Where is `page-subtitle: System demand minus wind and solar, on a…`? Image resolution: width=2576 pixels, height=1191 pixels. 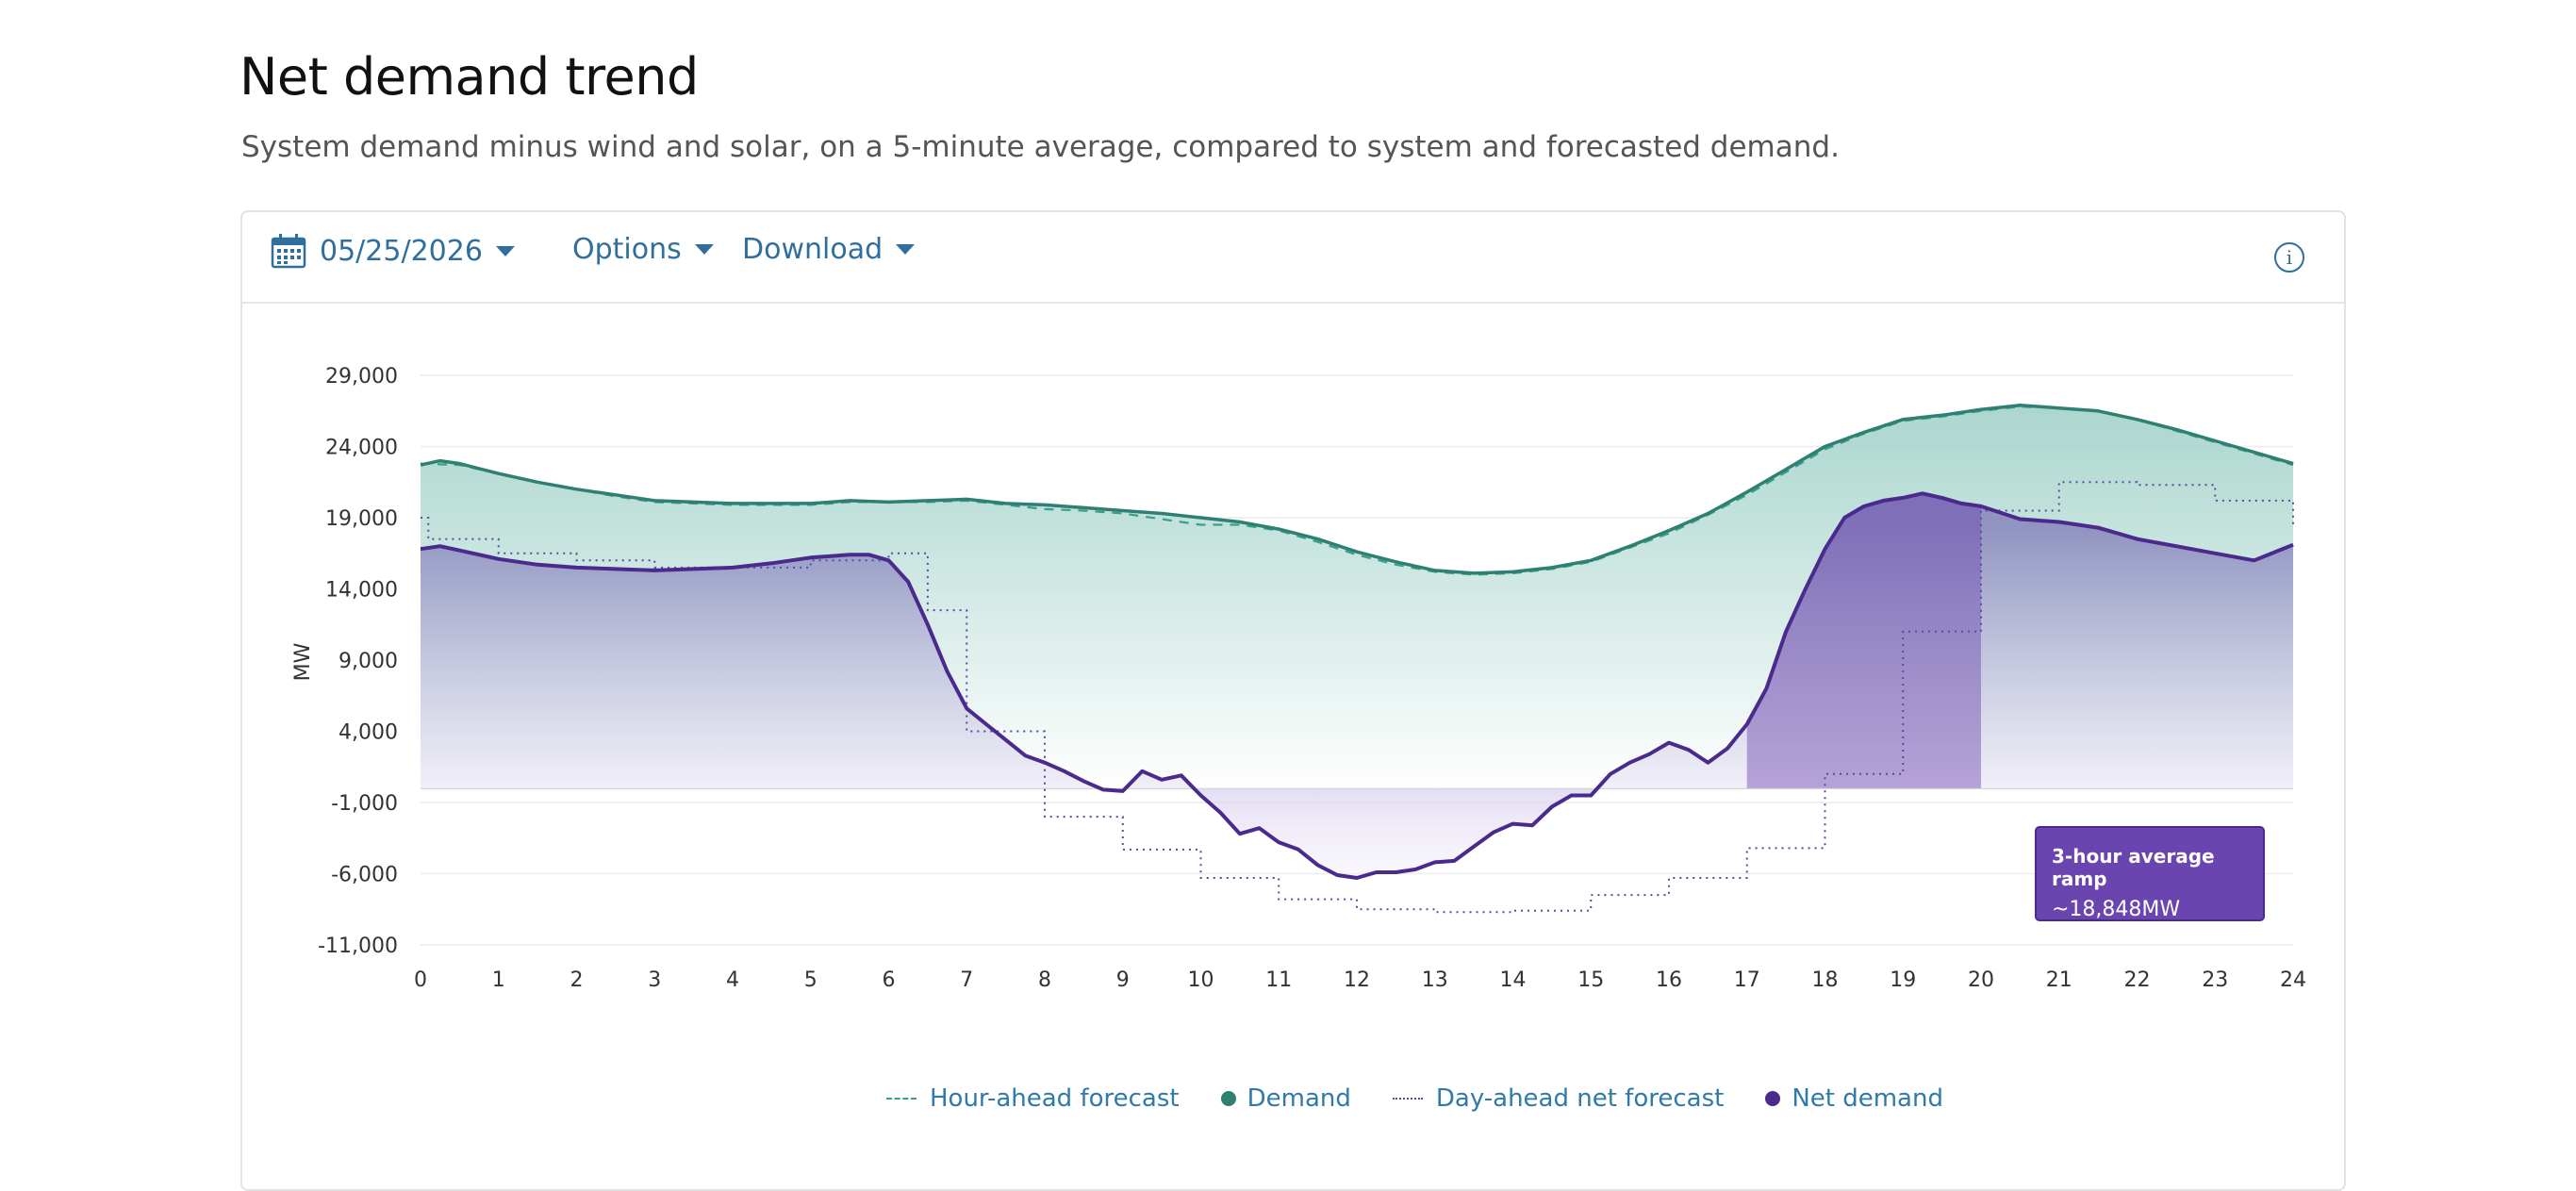
page-subtitle: System demand minus wind and solar, on a… is located at coordinates (1040, 147).